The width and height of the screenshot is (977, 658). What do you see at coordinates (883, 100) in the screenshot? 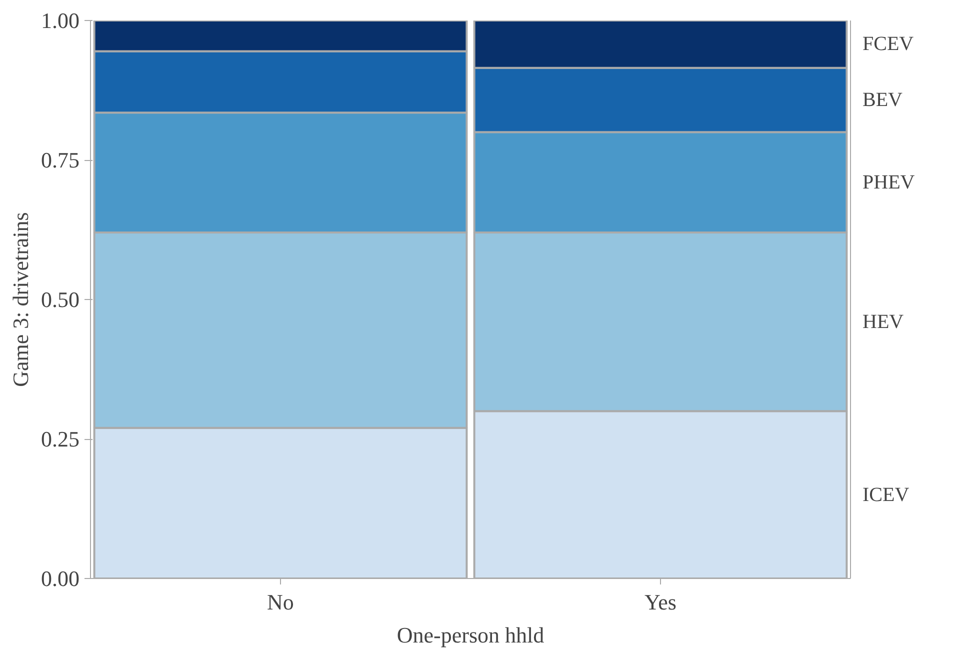
I see `series-label: BEV` at bounding box center [883, 100].